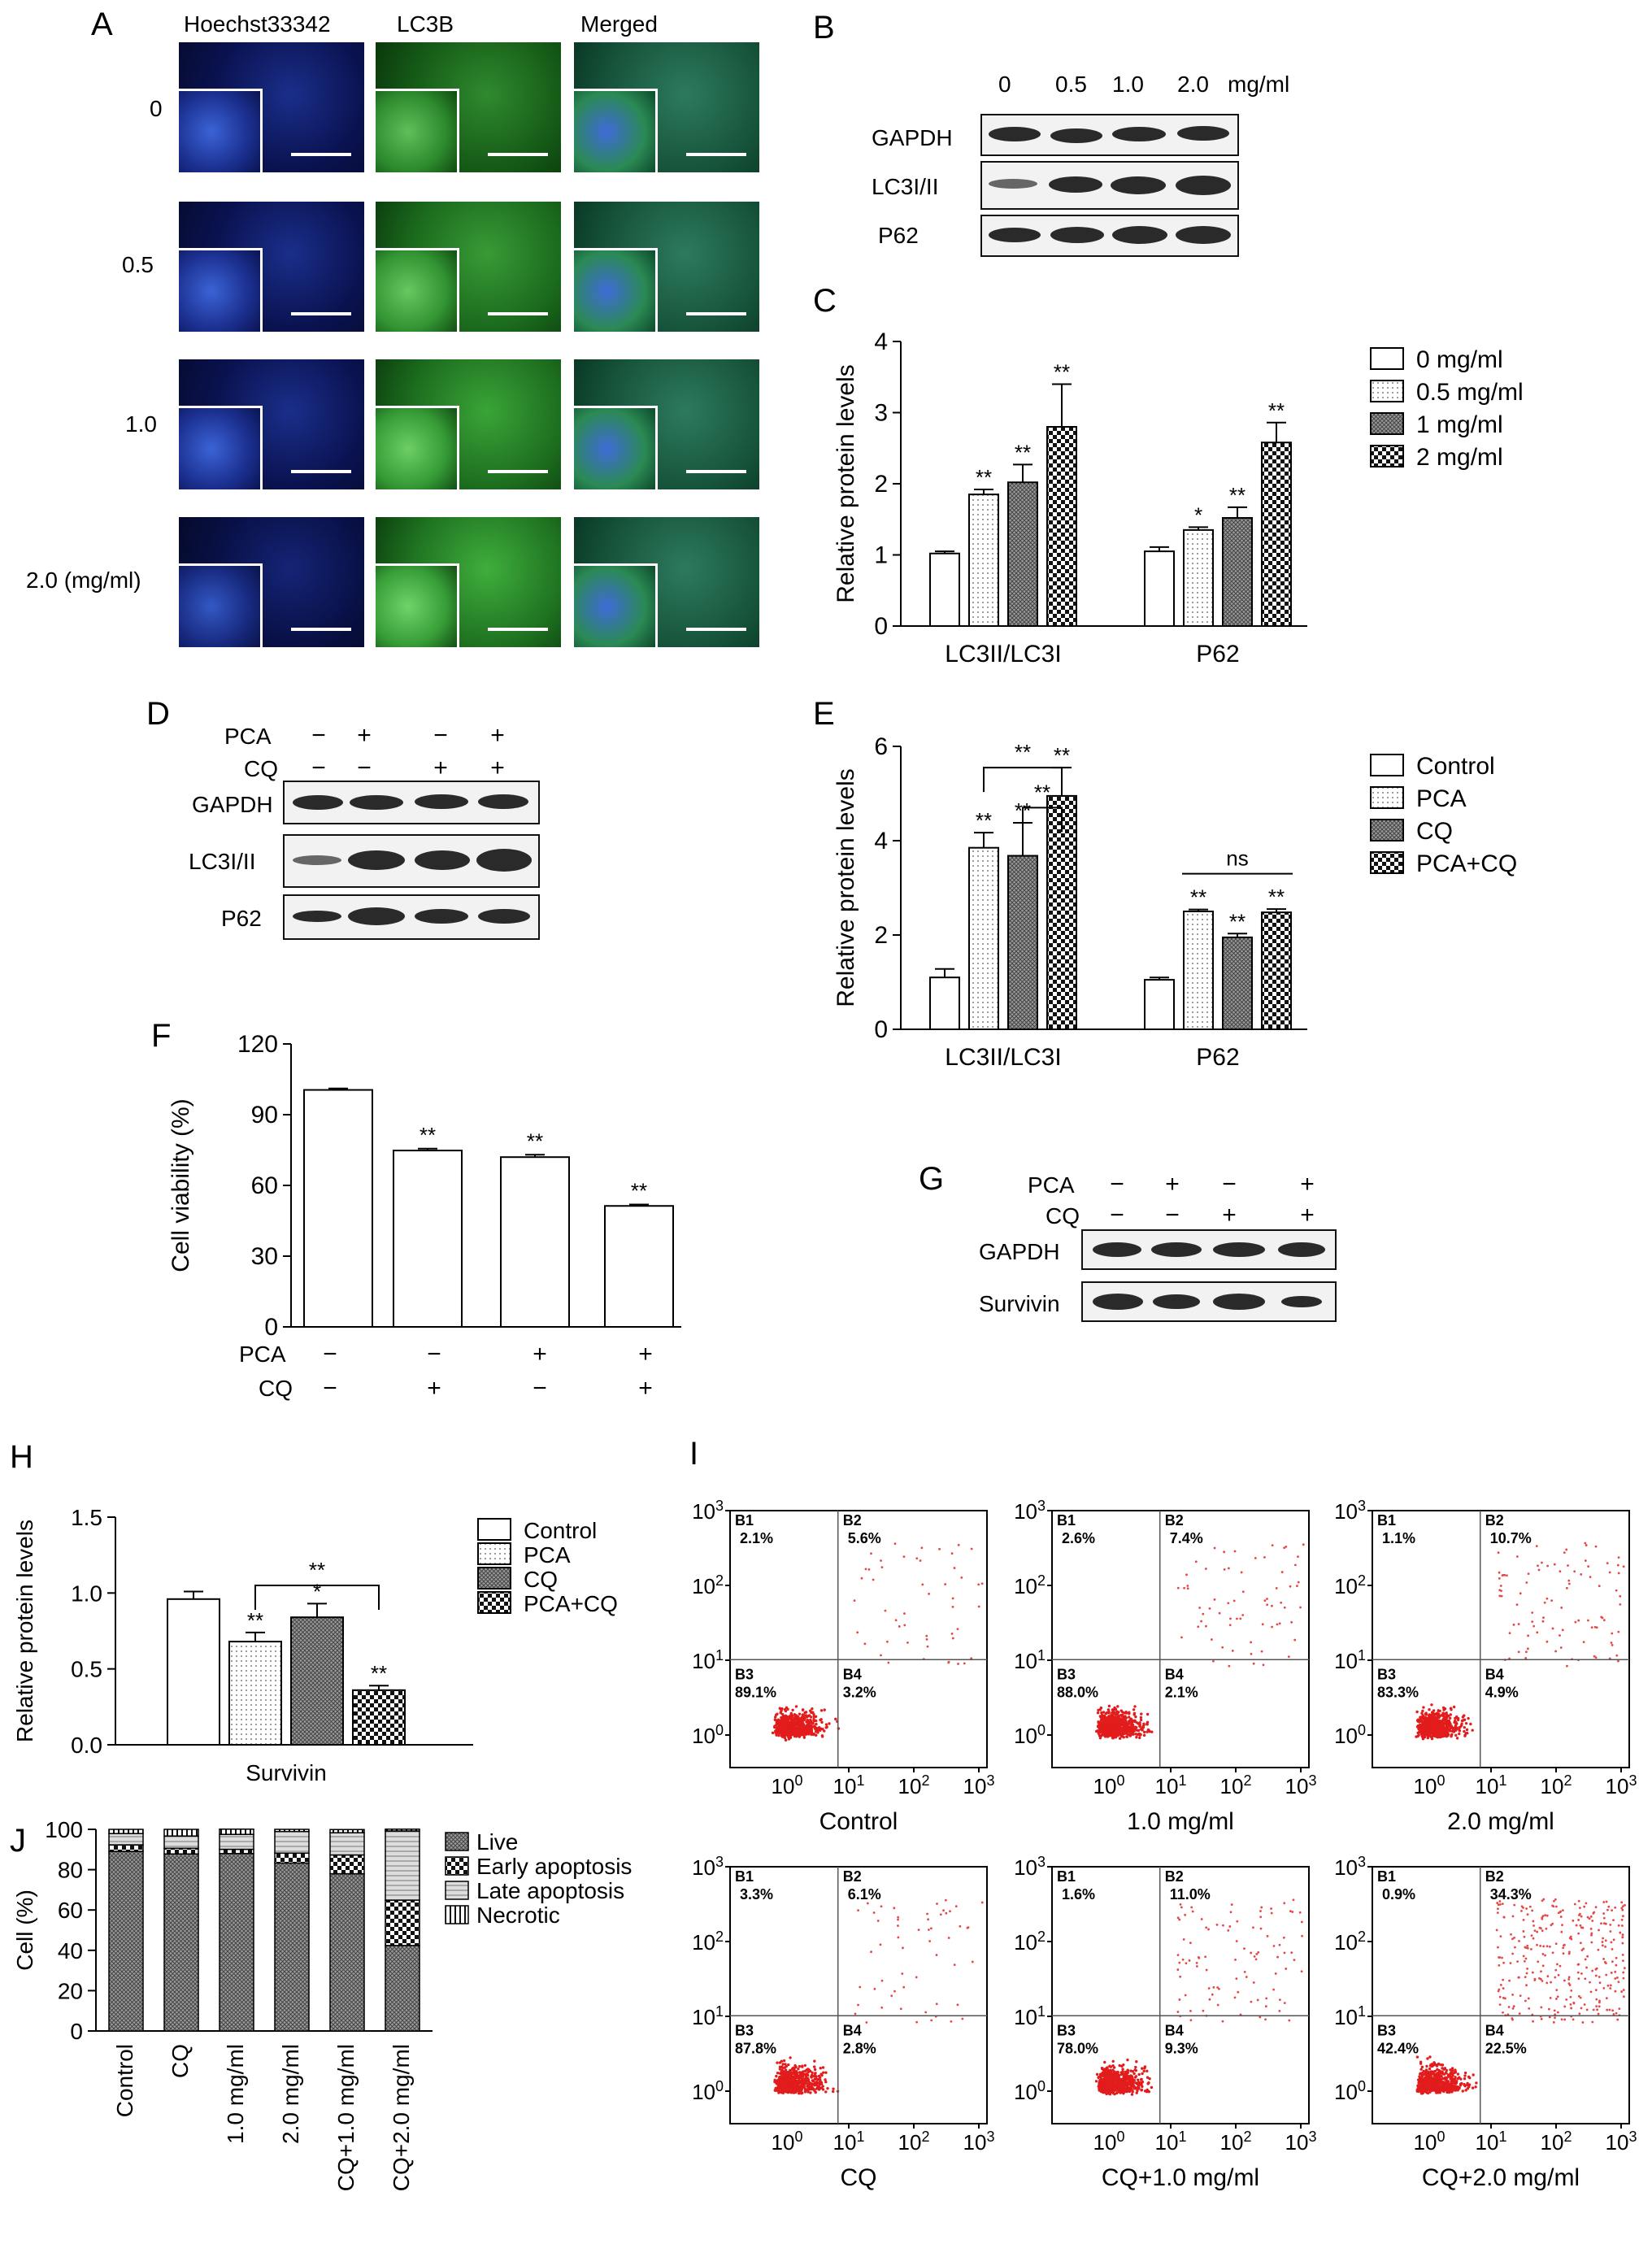 The width and height of the screenshot is (1652, 2257). What do you see at coordinates (1193, 84) in the screenshot?
I see `conc-label-2-0: 2.0` at bounding box center [1193, 84].